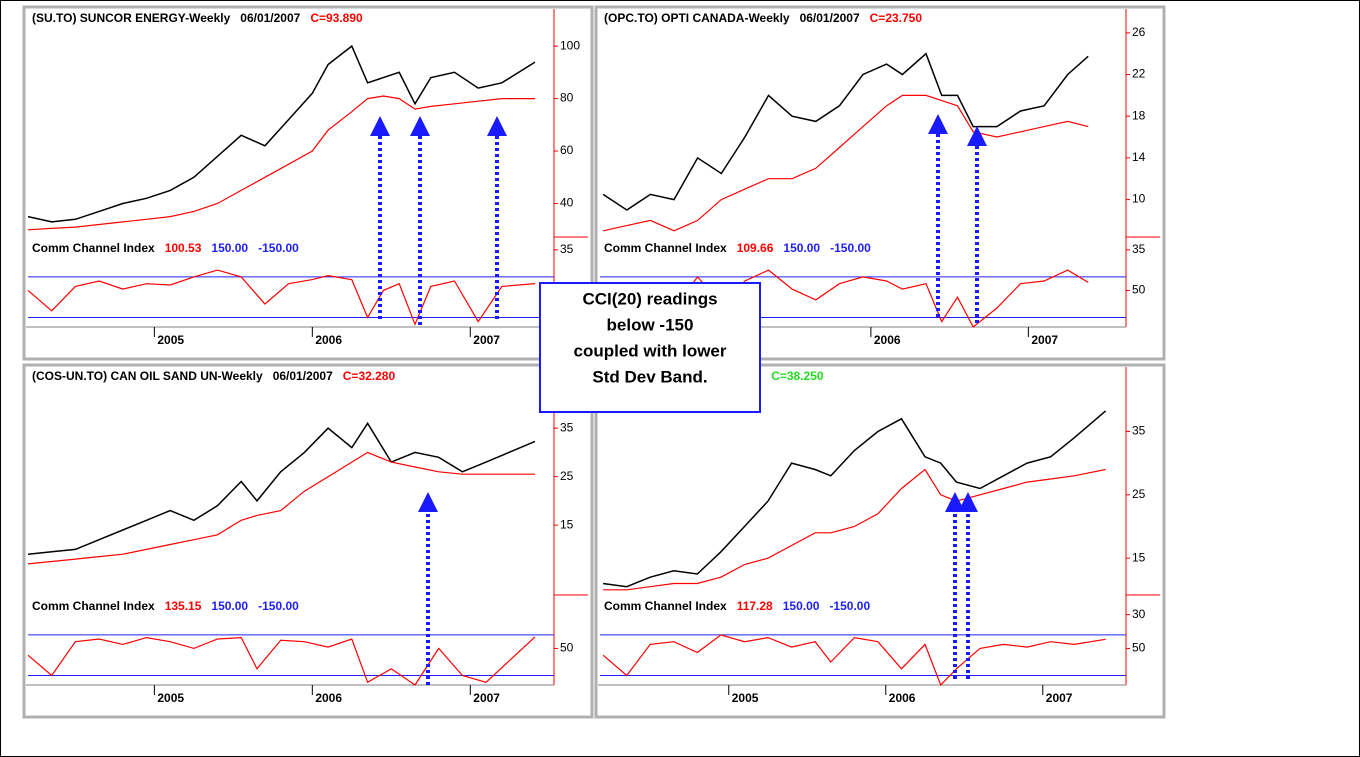  Describe the element at coordinates (336, 18) in the screenshot. I see `chart-close: C=93.890` at that location.